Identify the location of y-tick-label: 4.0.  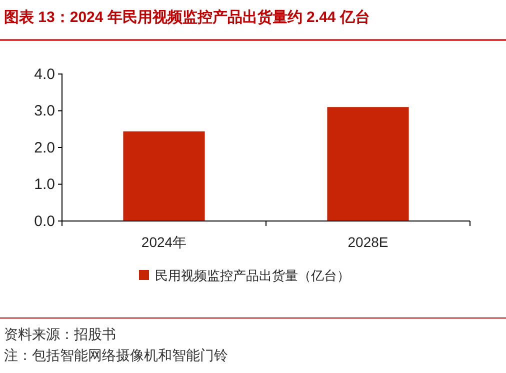
(44, 74).